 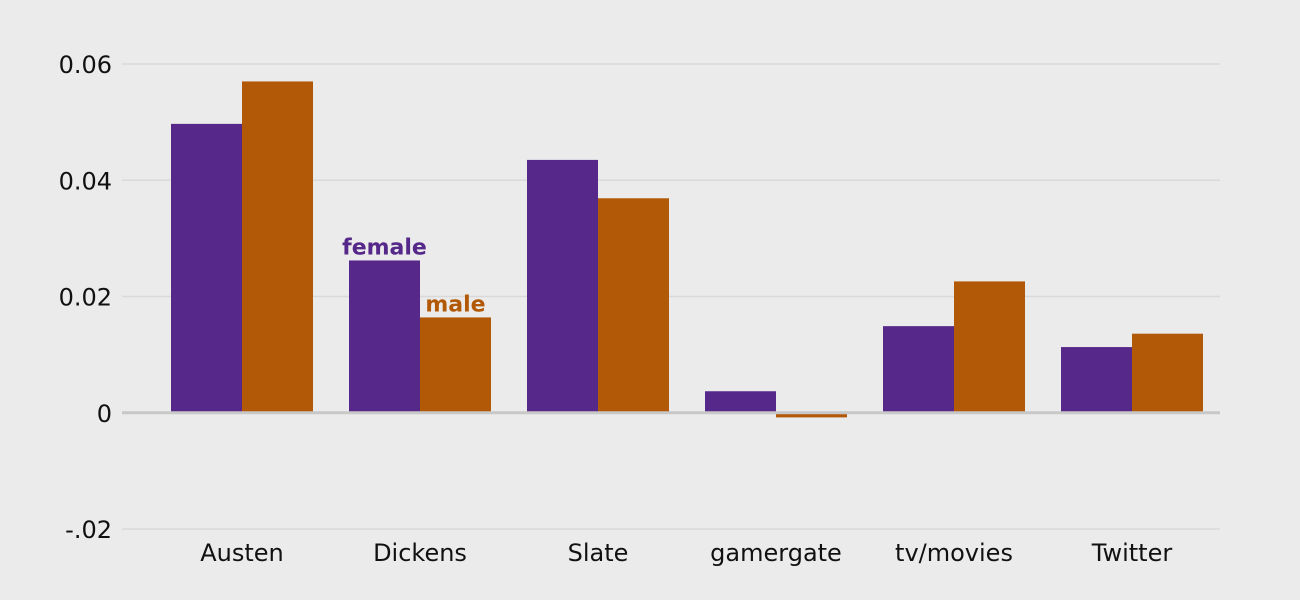 What do you see at coordinates (954, 553) in the screenshot?
I see `x-category-label: tv/movies` at bounding box center [954, 553].